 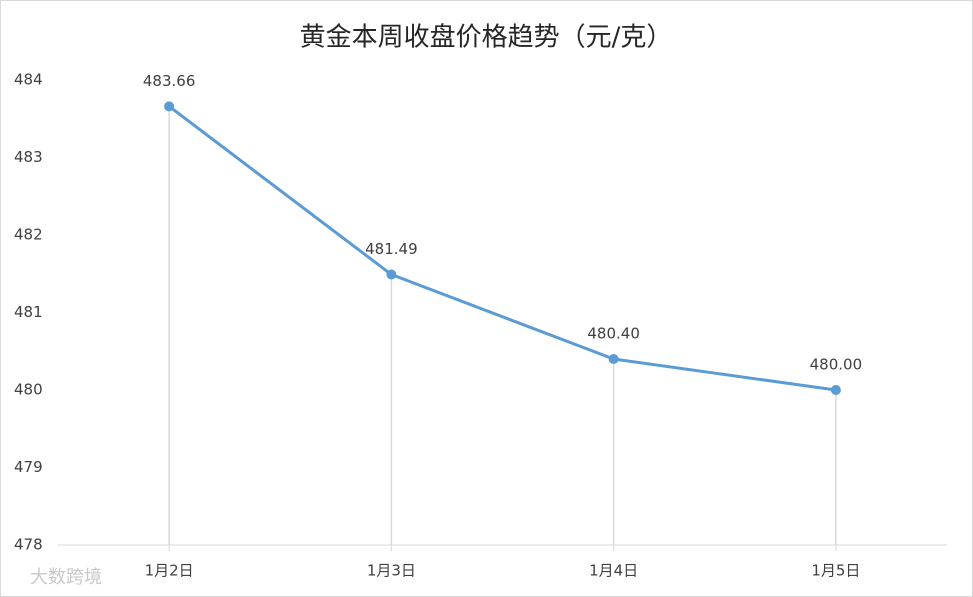 What do you see at coordinates (28, 312) in the screenshot?
I see `y-tick-label: 481` at bounding box center [28, 312].